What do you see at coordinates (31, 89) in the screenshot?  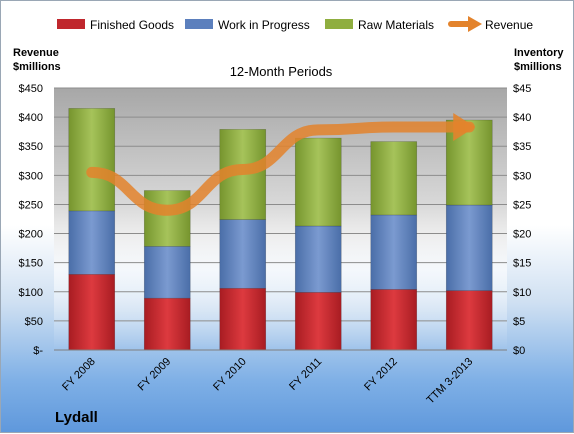 I see `left-tick-label-9: $450` at bounding box center [31, 89].